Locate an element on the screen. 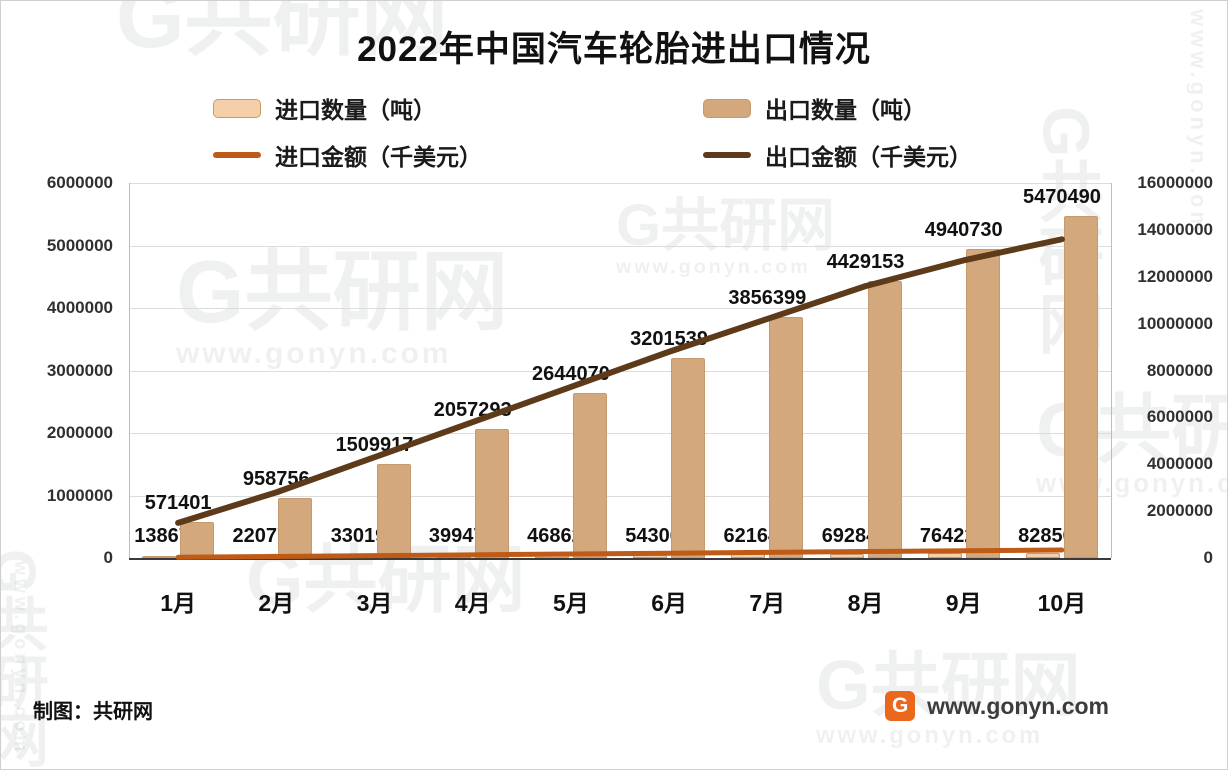 This screenshot has height=770, width=1228. x-axis-month-label: 6月 is located at coordinates (669, 603).